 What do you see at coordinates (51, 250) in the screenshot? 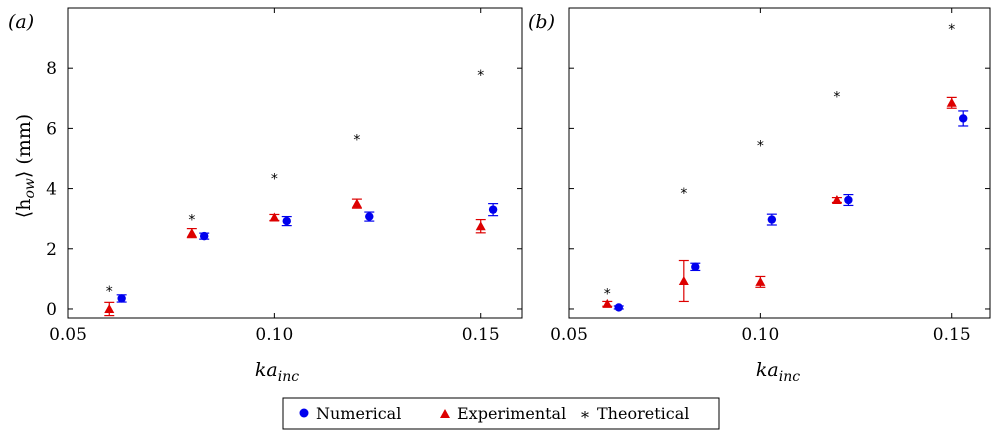
I see `y-tick-label: 2` at bounding box center [51, 250].